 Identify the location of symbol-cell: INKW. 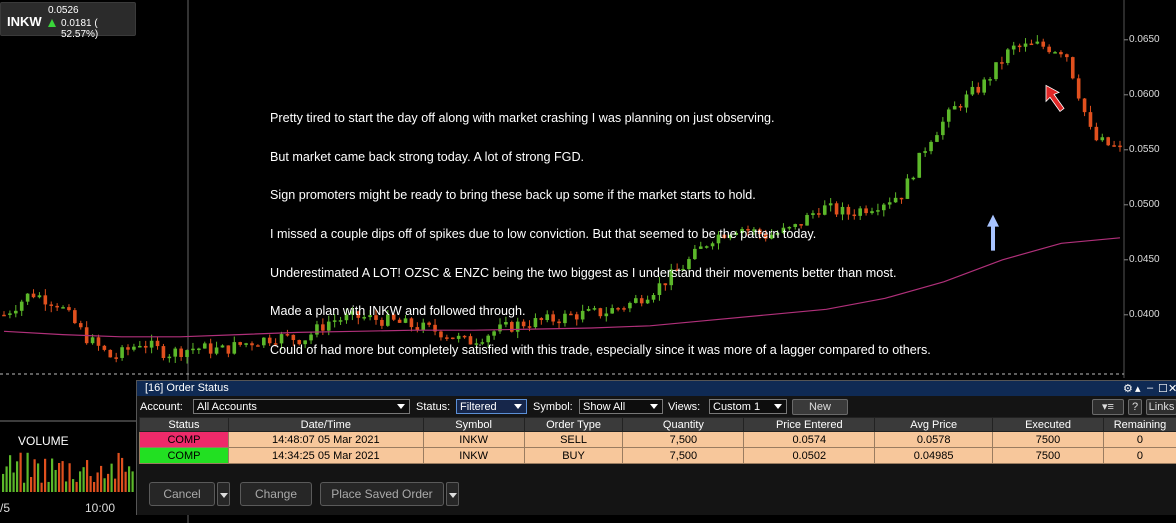
(473, 455).